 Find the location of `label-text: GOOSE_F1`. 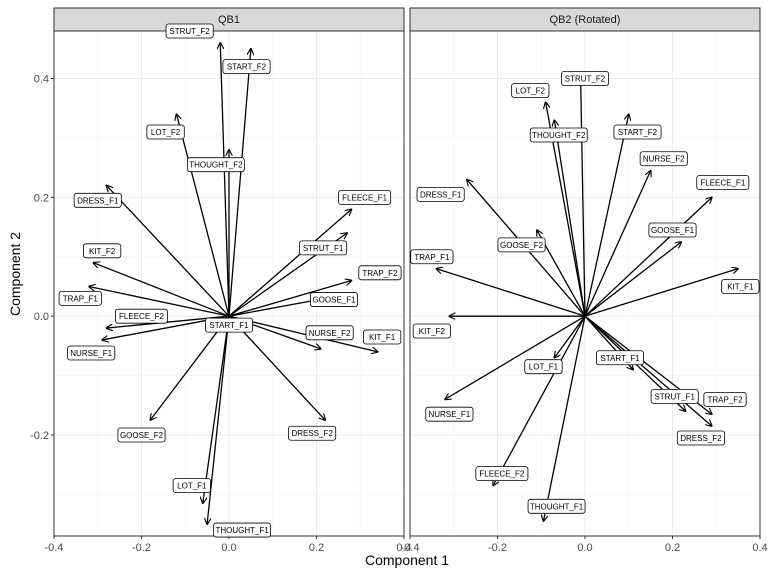

label-text: GOOSE_F1 is located at coordinates (334, 300).